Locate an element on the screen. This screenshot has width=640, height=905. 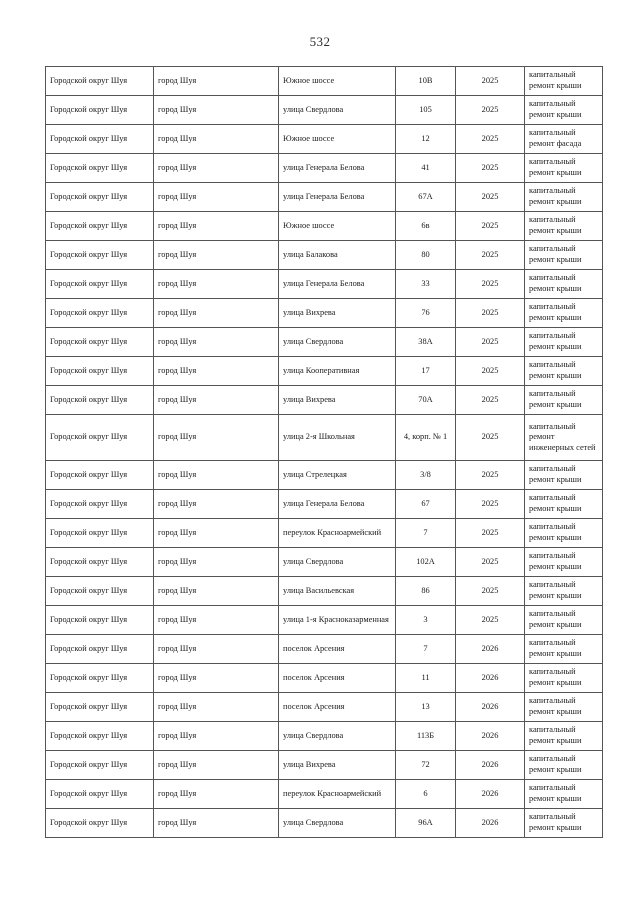
cell-house: 10В is located at coordinates (425, 81).